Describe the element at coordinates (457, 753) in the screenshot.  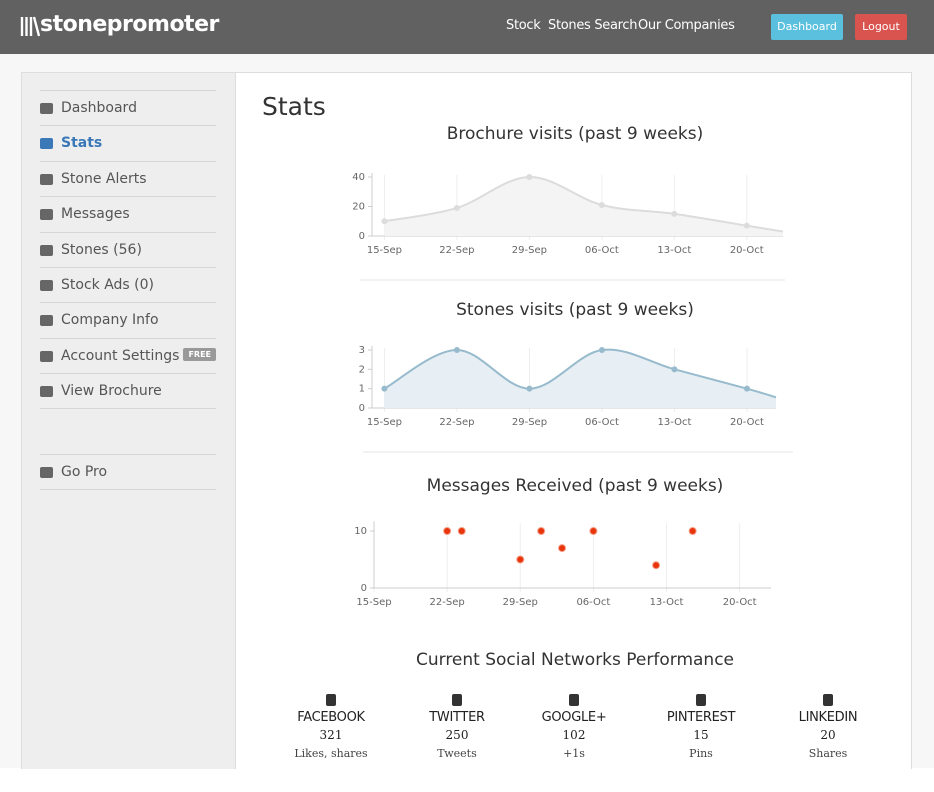
I see `network-caption: Tweets` at that location.